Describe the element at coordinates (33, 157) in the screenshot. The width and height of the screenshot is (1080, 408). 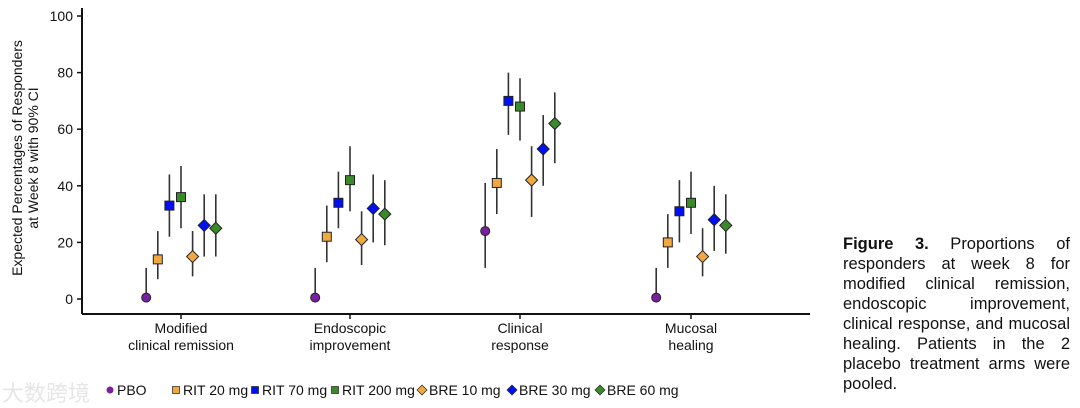
I see `y-axis-label-line: at Week 8 with 90% CI` at that location.